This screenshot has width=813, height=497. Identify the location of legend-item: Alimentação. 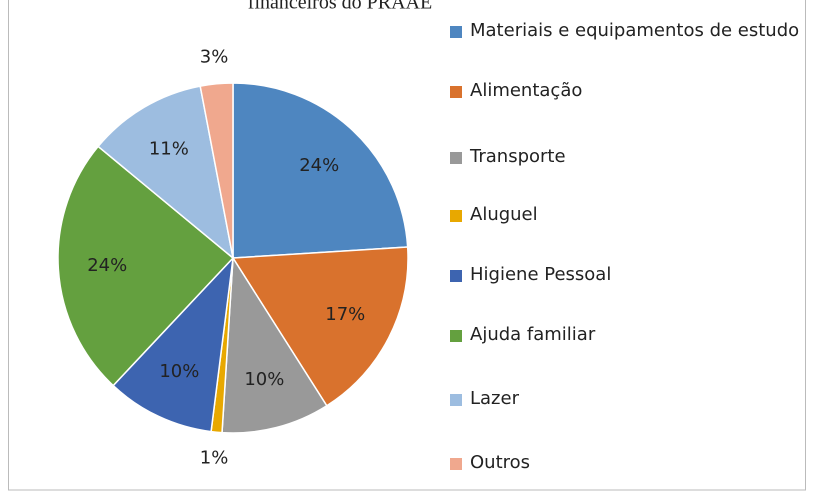
(625, 91).